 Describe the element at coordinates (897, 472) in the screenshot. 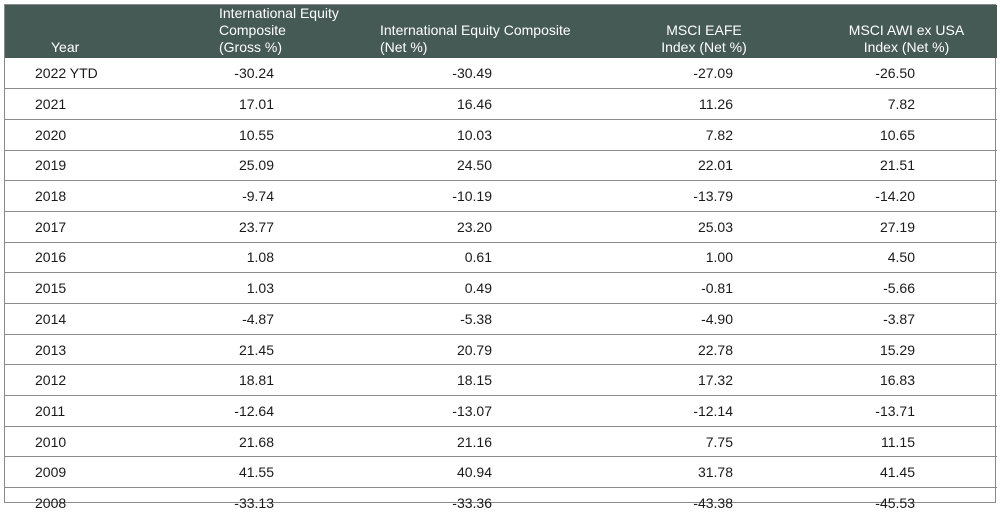

I see `cell-msci-awi: 41.45` at that location.